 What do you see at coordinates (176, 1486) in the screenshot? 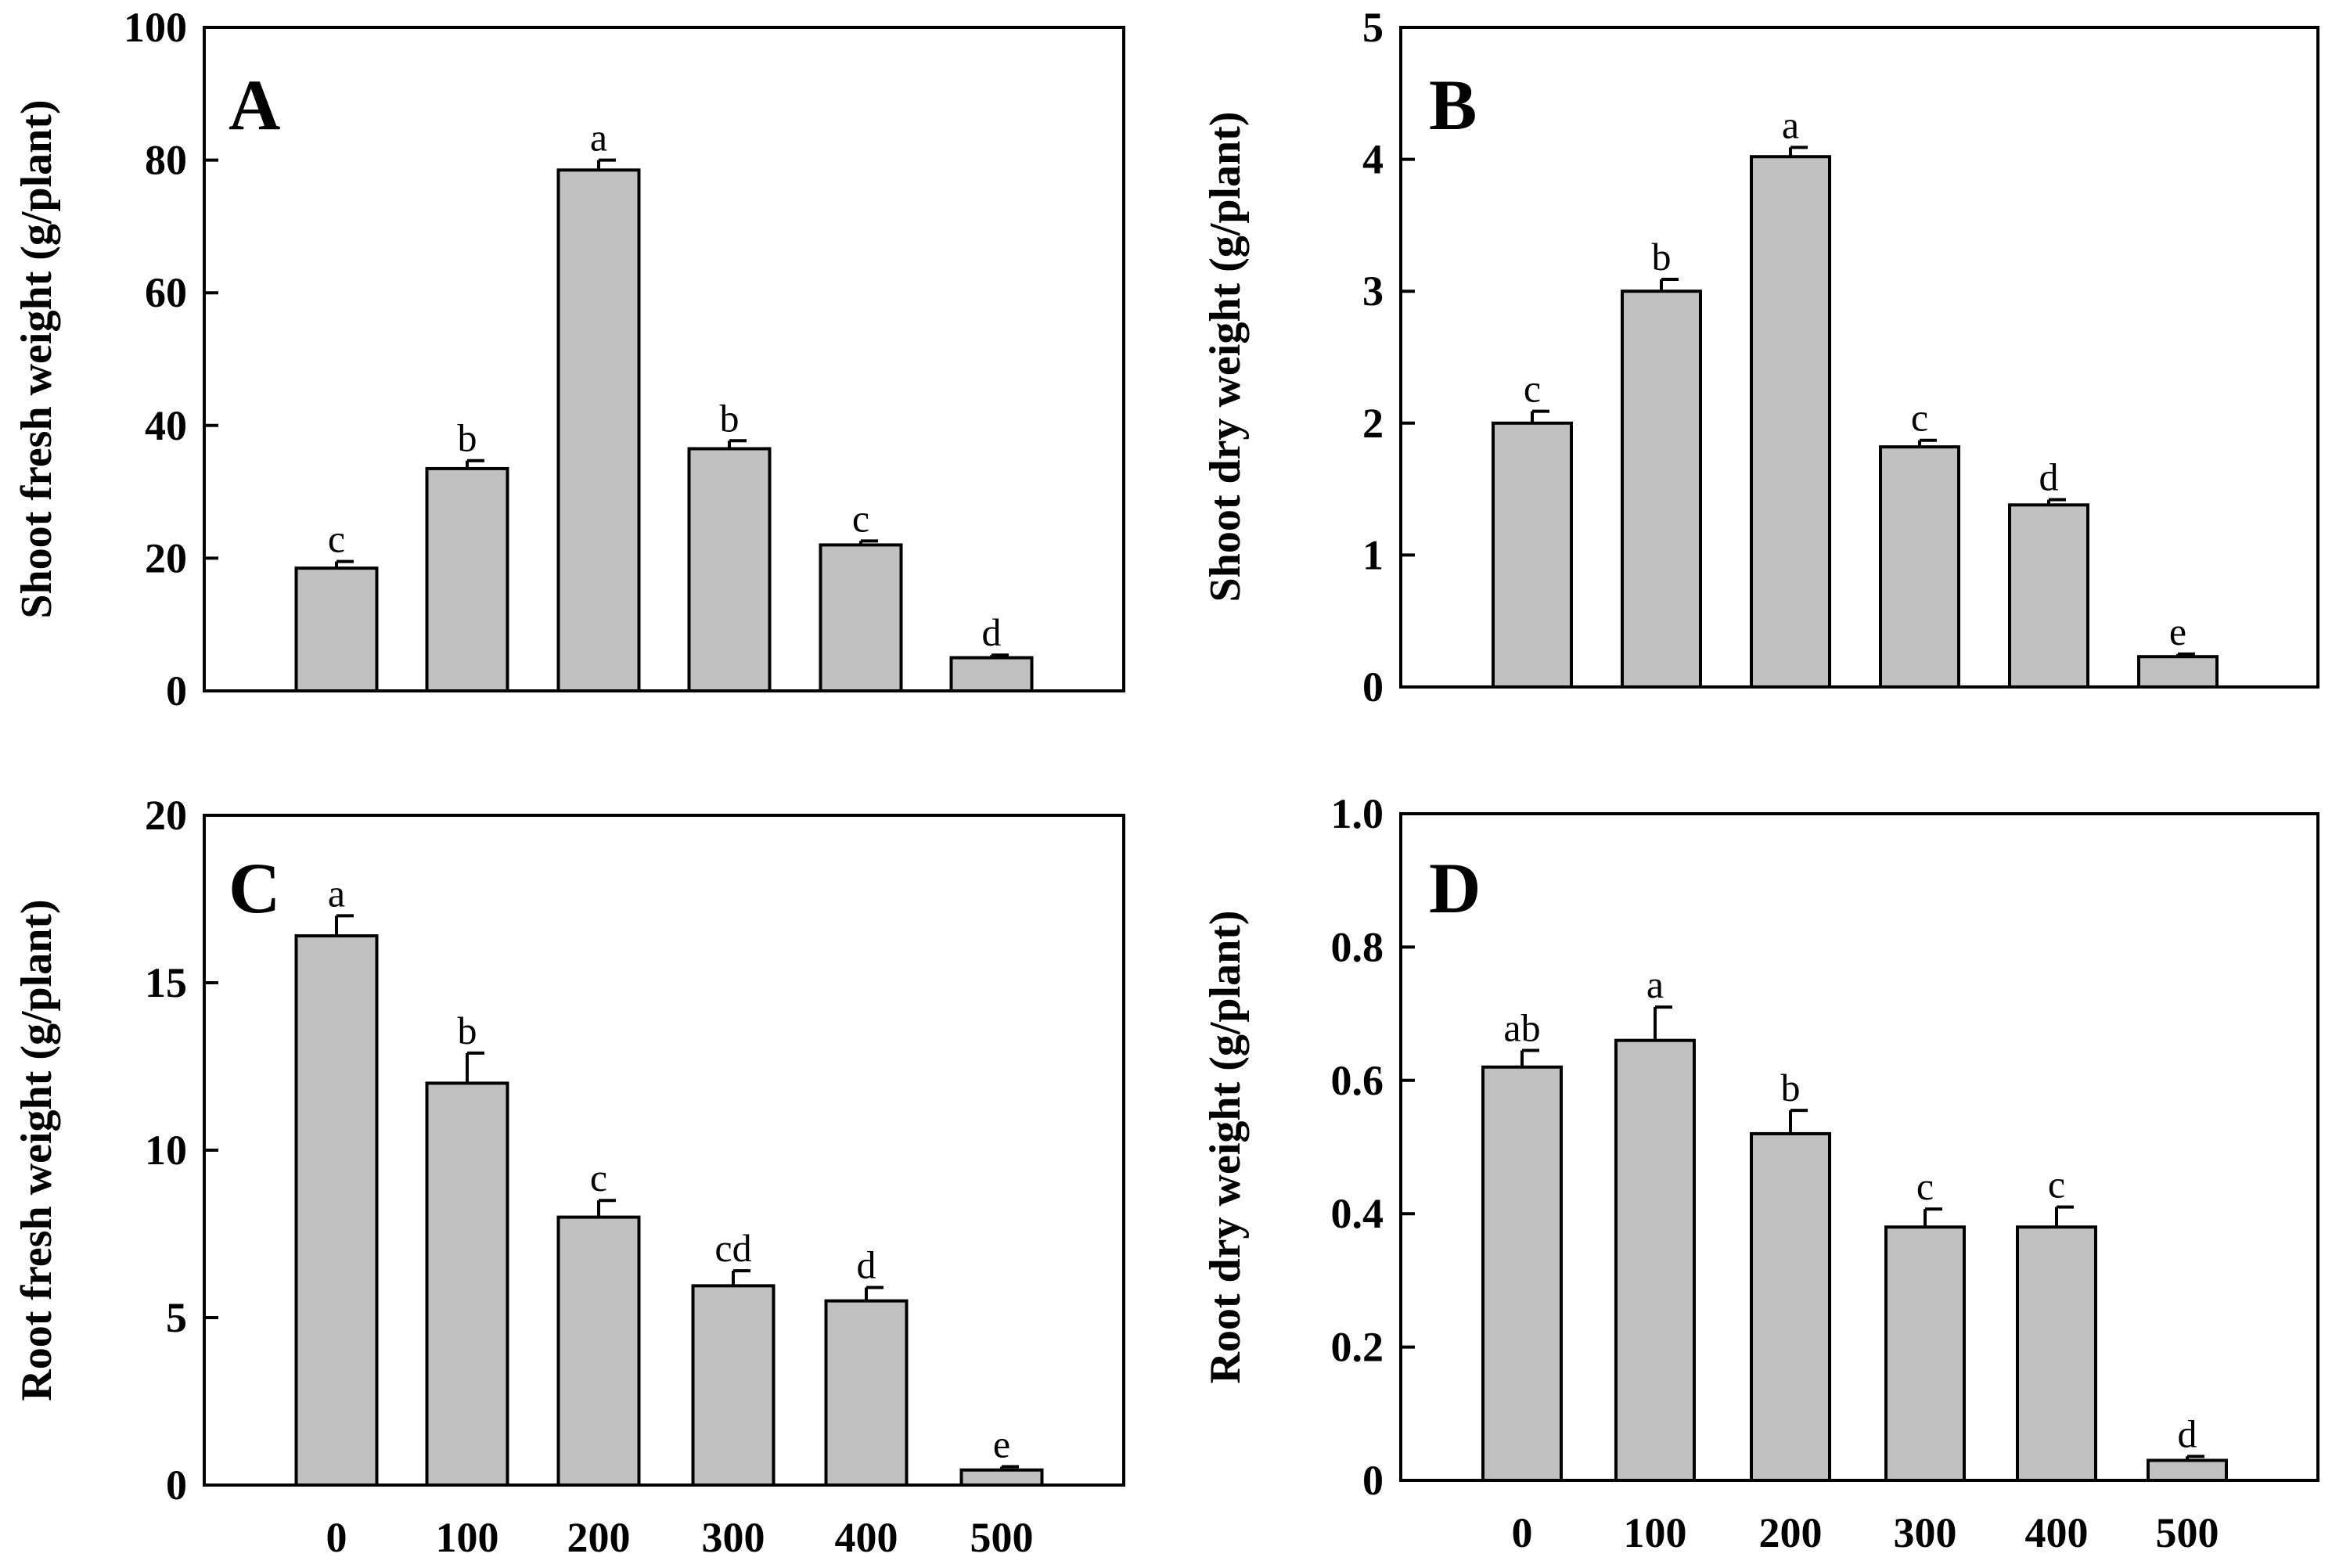
I see `panel-c-y-tick-label: 0` at bounding box center [176, 1486].